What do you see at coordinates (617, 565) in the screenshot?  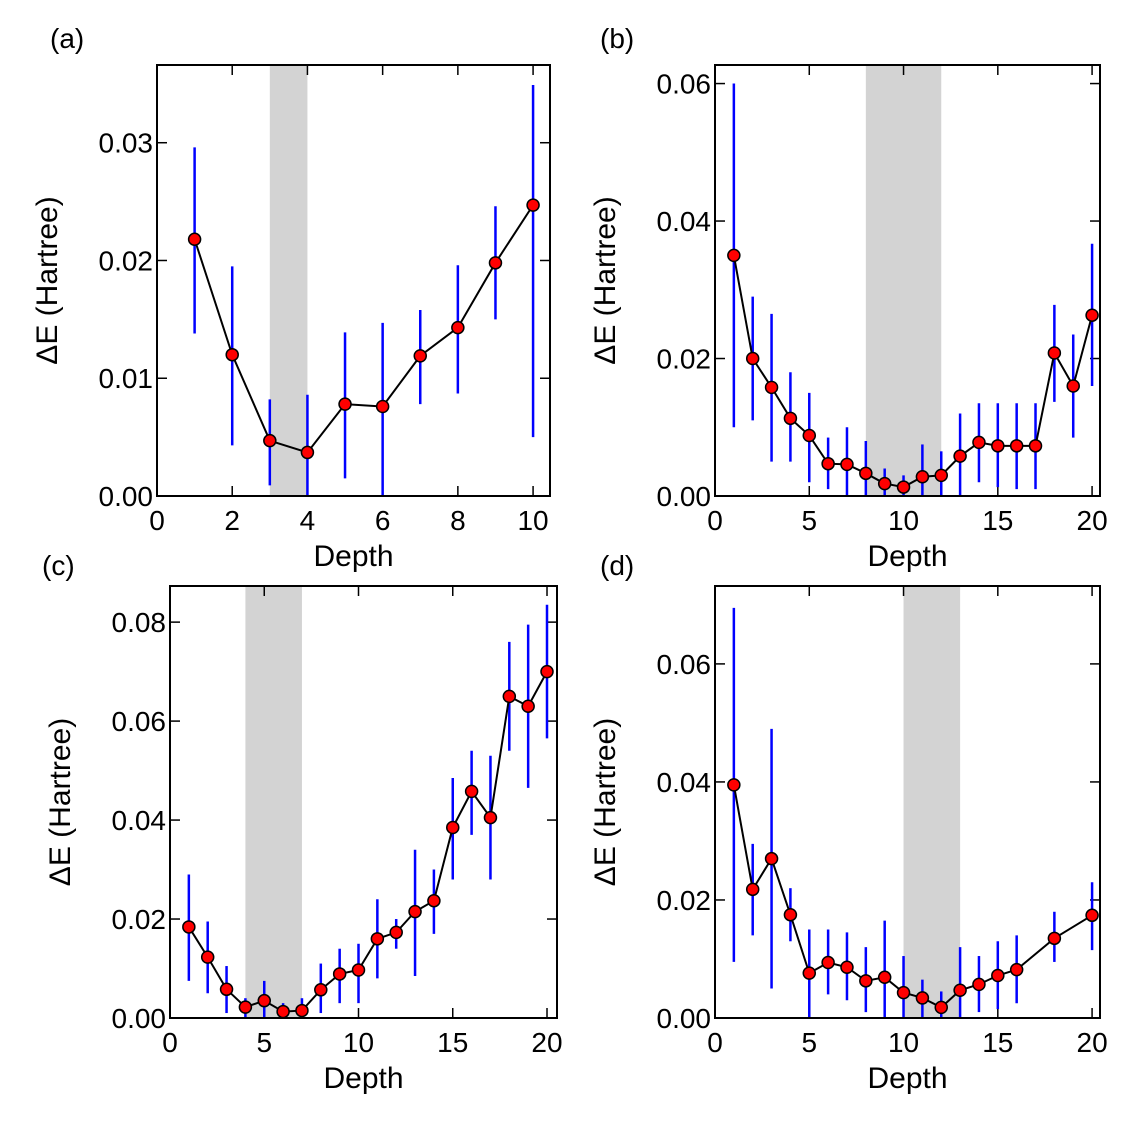 I see `panel-label: (d)` at bounding box center [617, 565].